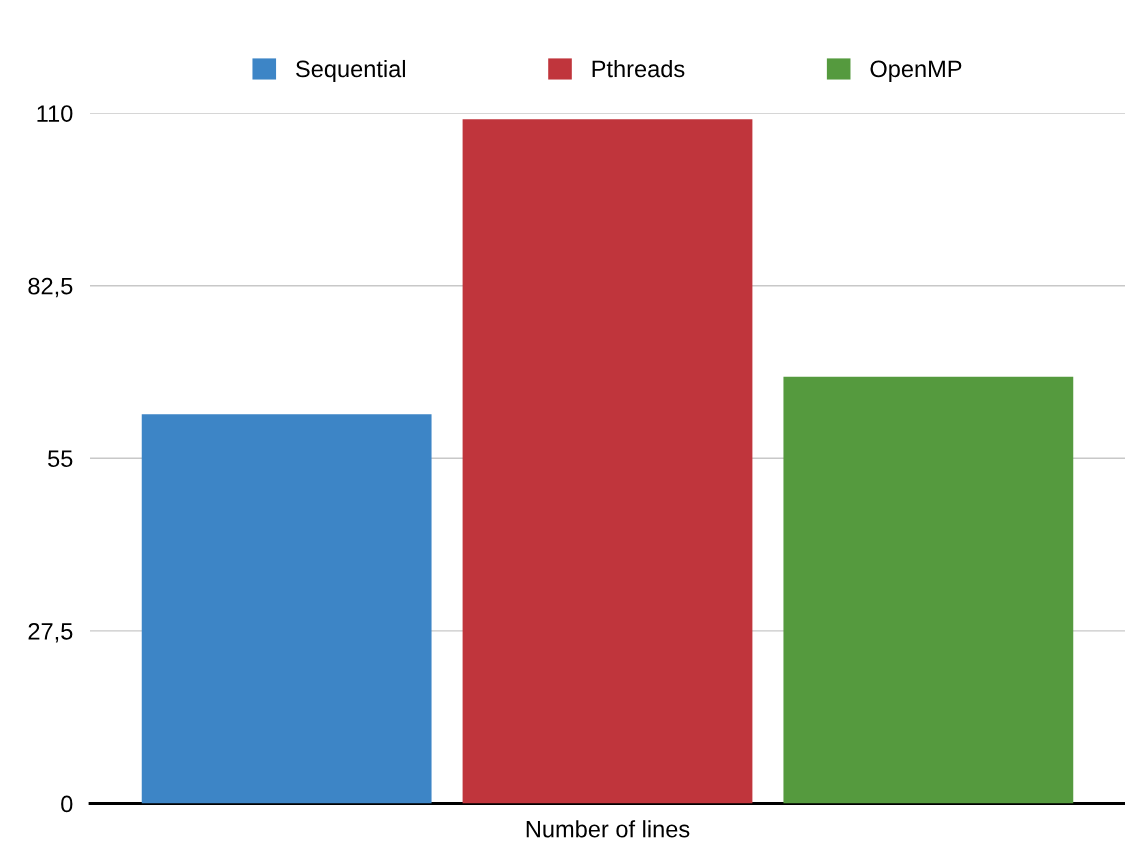 Image resolution: width=1125 pixels, height=844 pixels. Describe the element at coordinates (50, 287) in the screenshot. I see `y-tick-label: 82,5` at that location.